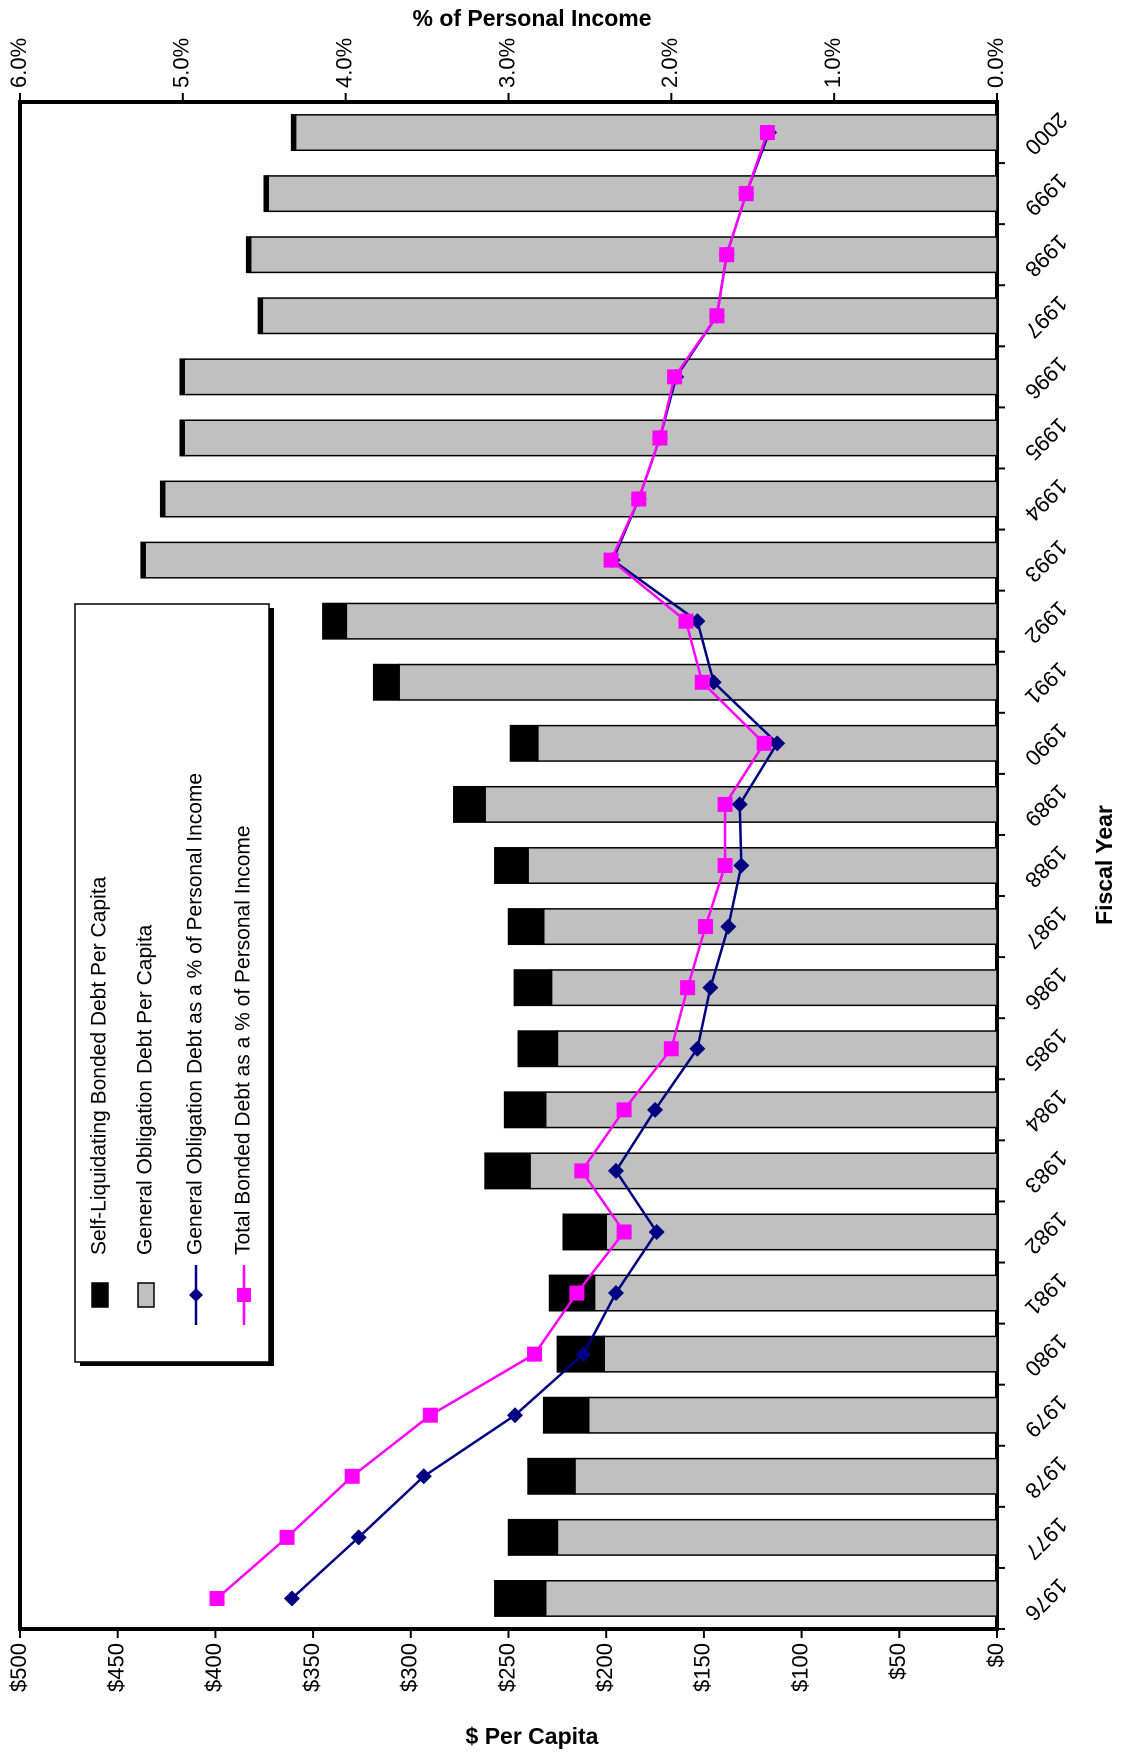  I want to click on bottom-tick-label: $300, so click(409, 1667).